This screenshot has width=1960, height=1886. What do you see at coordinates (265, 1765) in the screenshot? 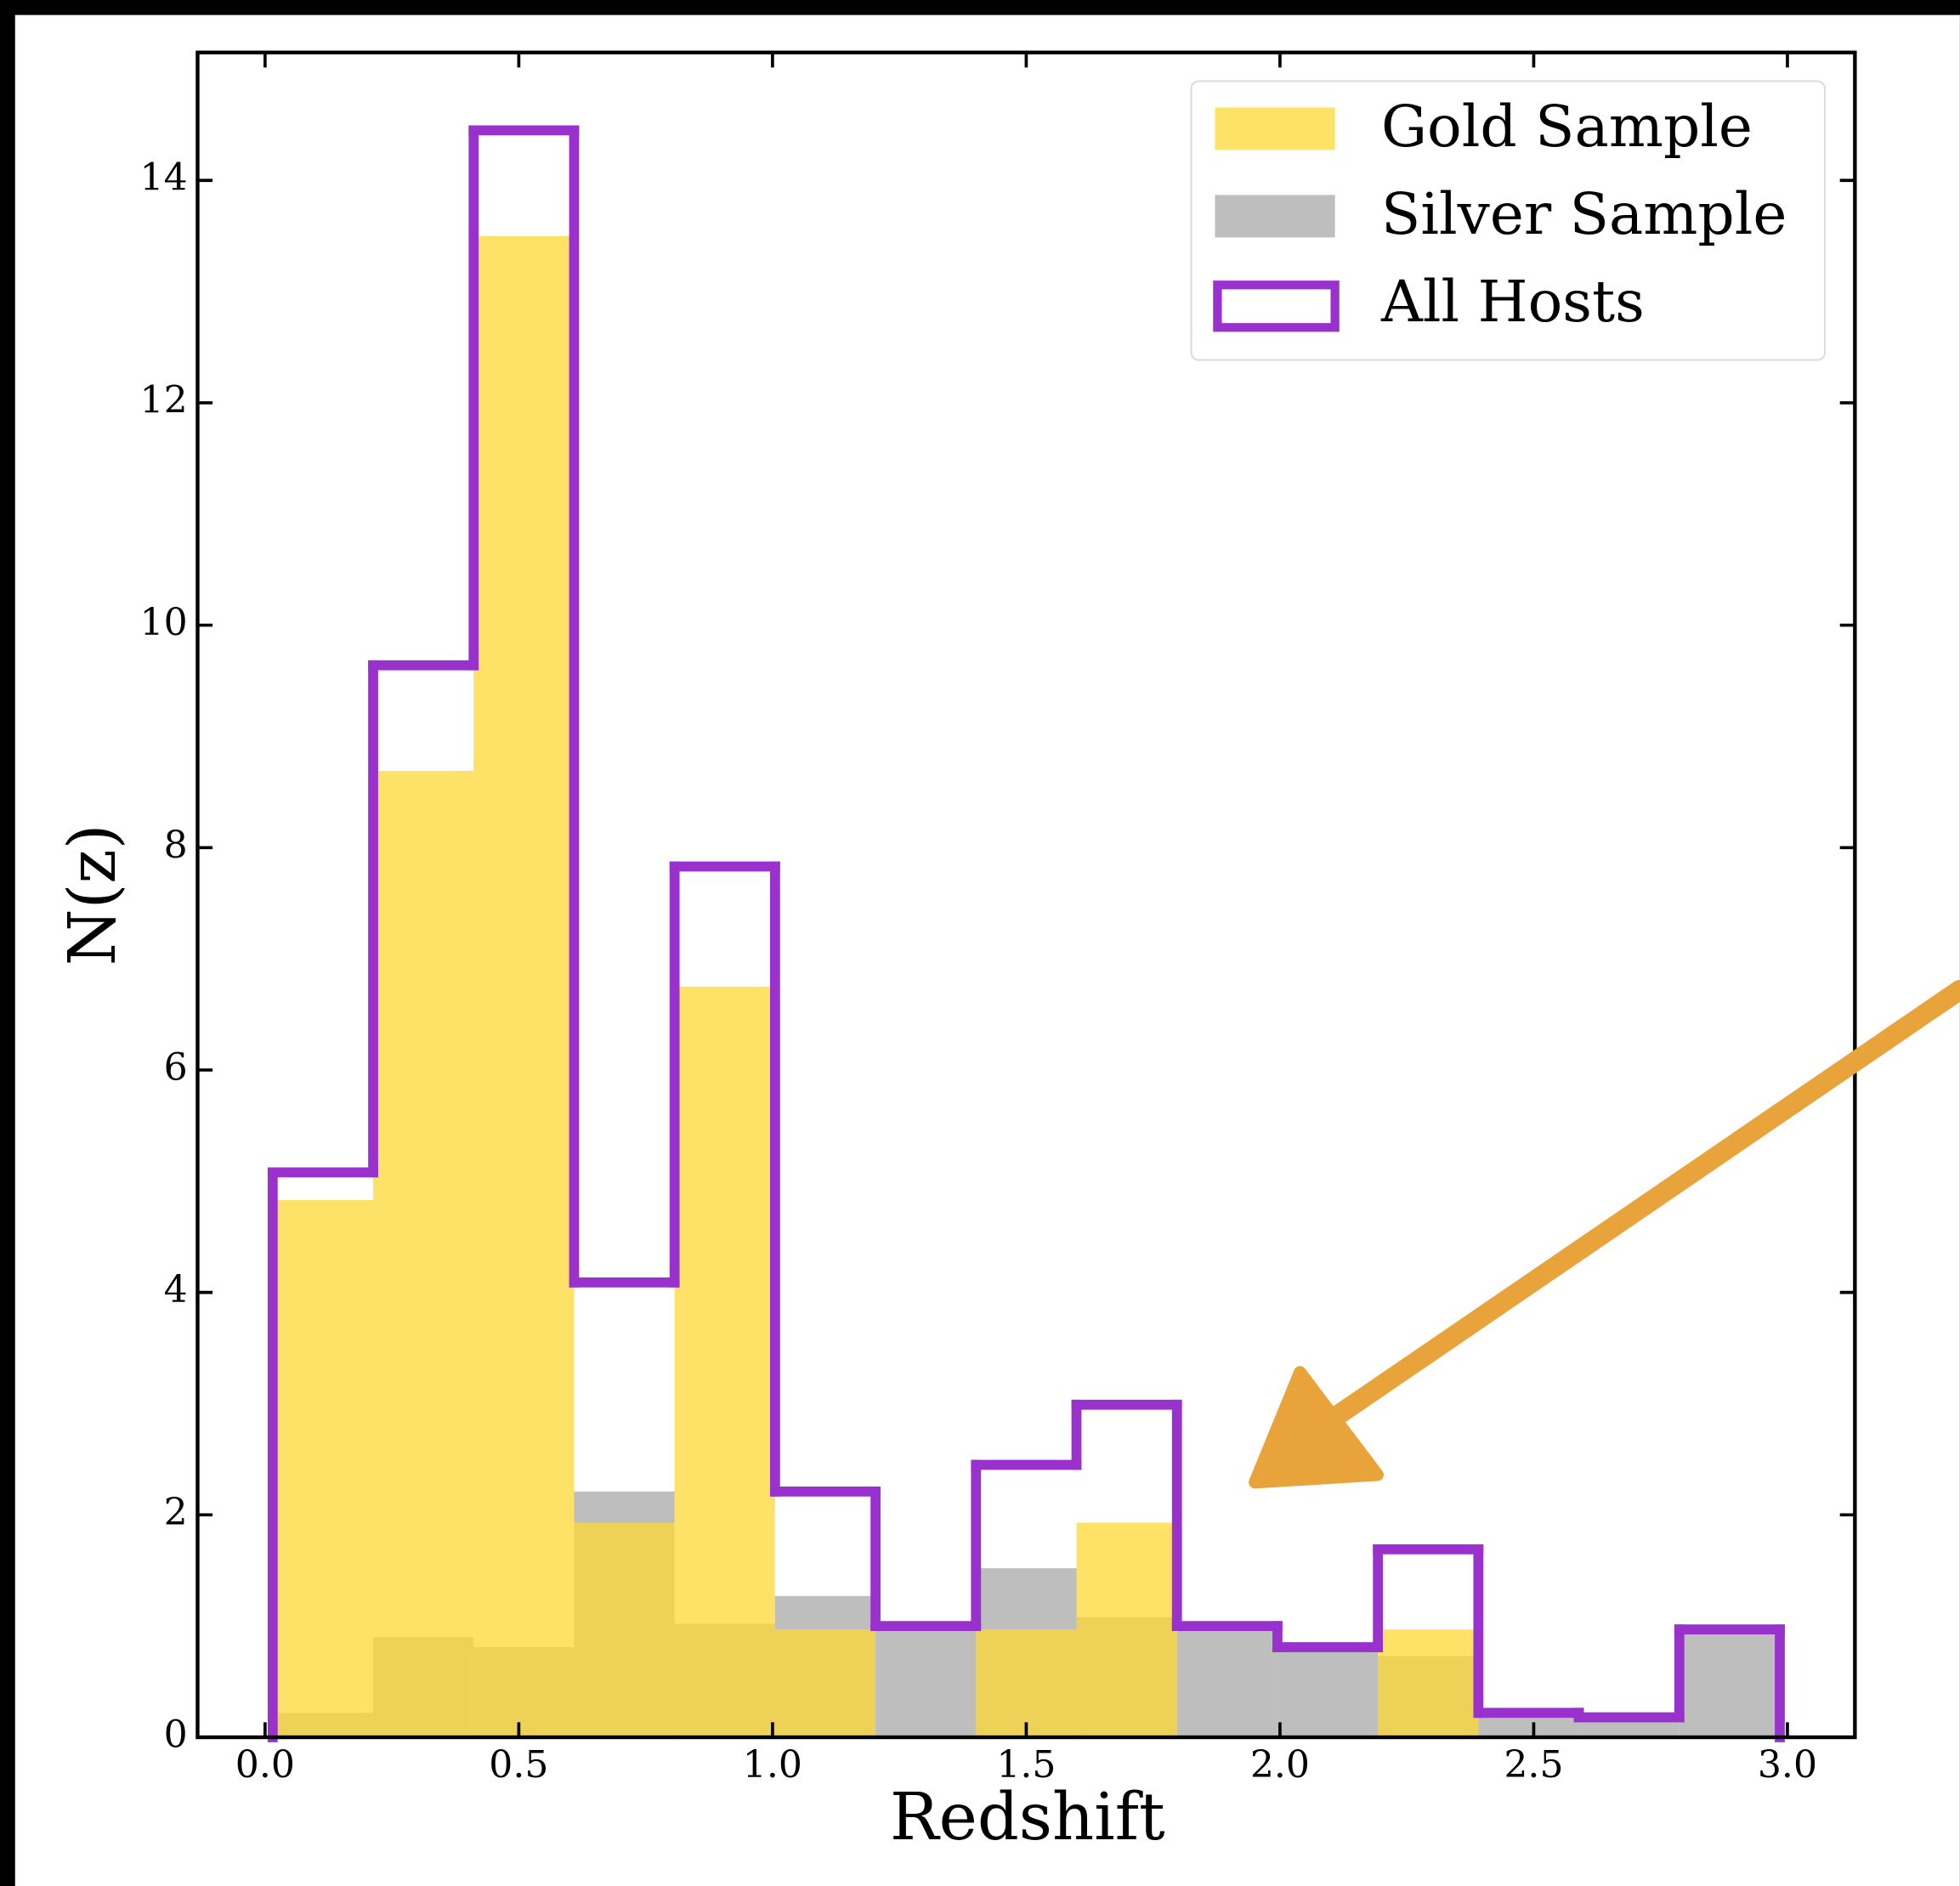
I see `x-tick-label: 0.0` at bounding box center [265, 1765].